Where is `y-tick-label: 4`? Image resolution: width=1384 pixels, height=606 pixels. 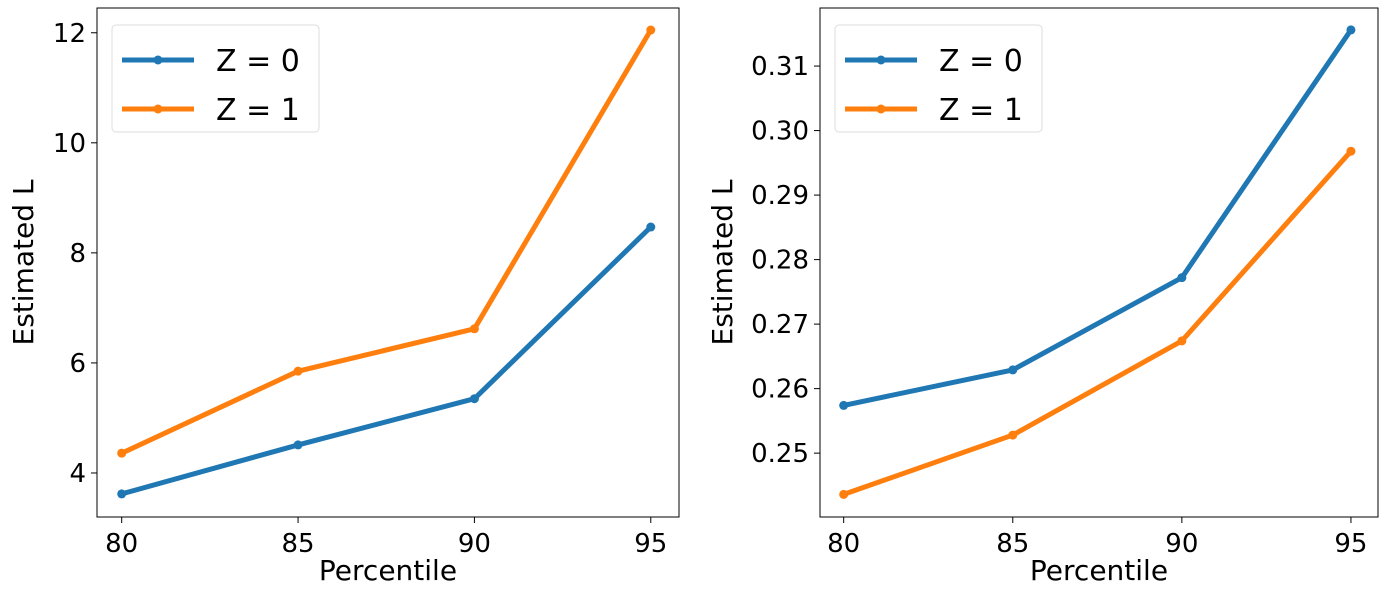
y-tick-label: 4 is located at coordinates (77, 474).